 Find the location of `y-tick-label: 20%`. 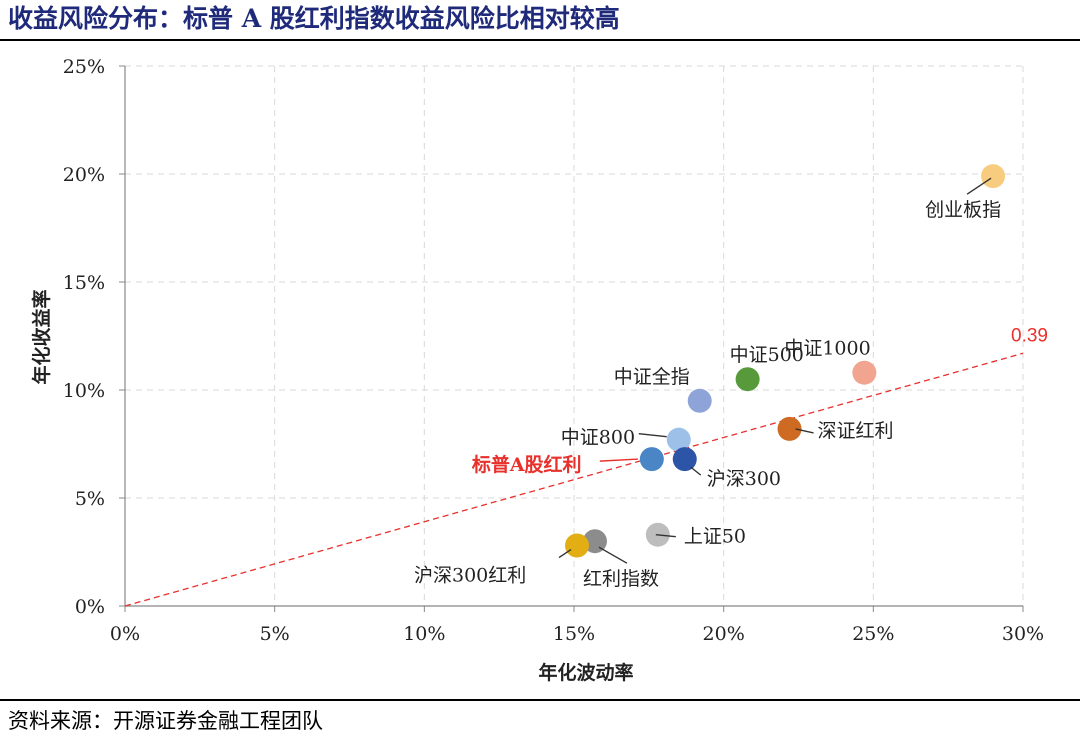

y-tick-label: 20% is located at coordinates (84, 175).